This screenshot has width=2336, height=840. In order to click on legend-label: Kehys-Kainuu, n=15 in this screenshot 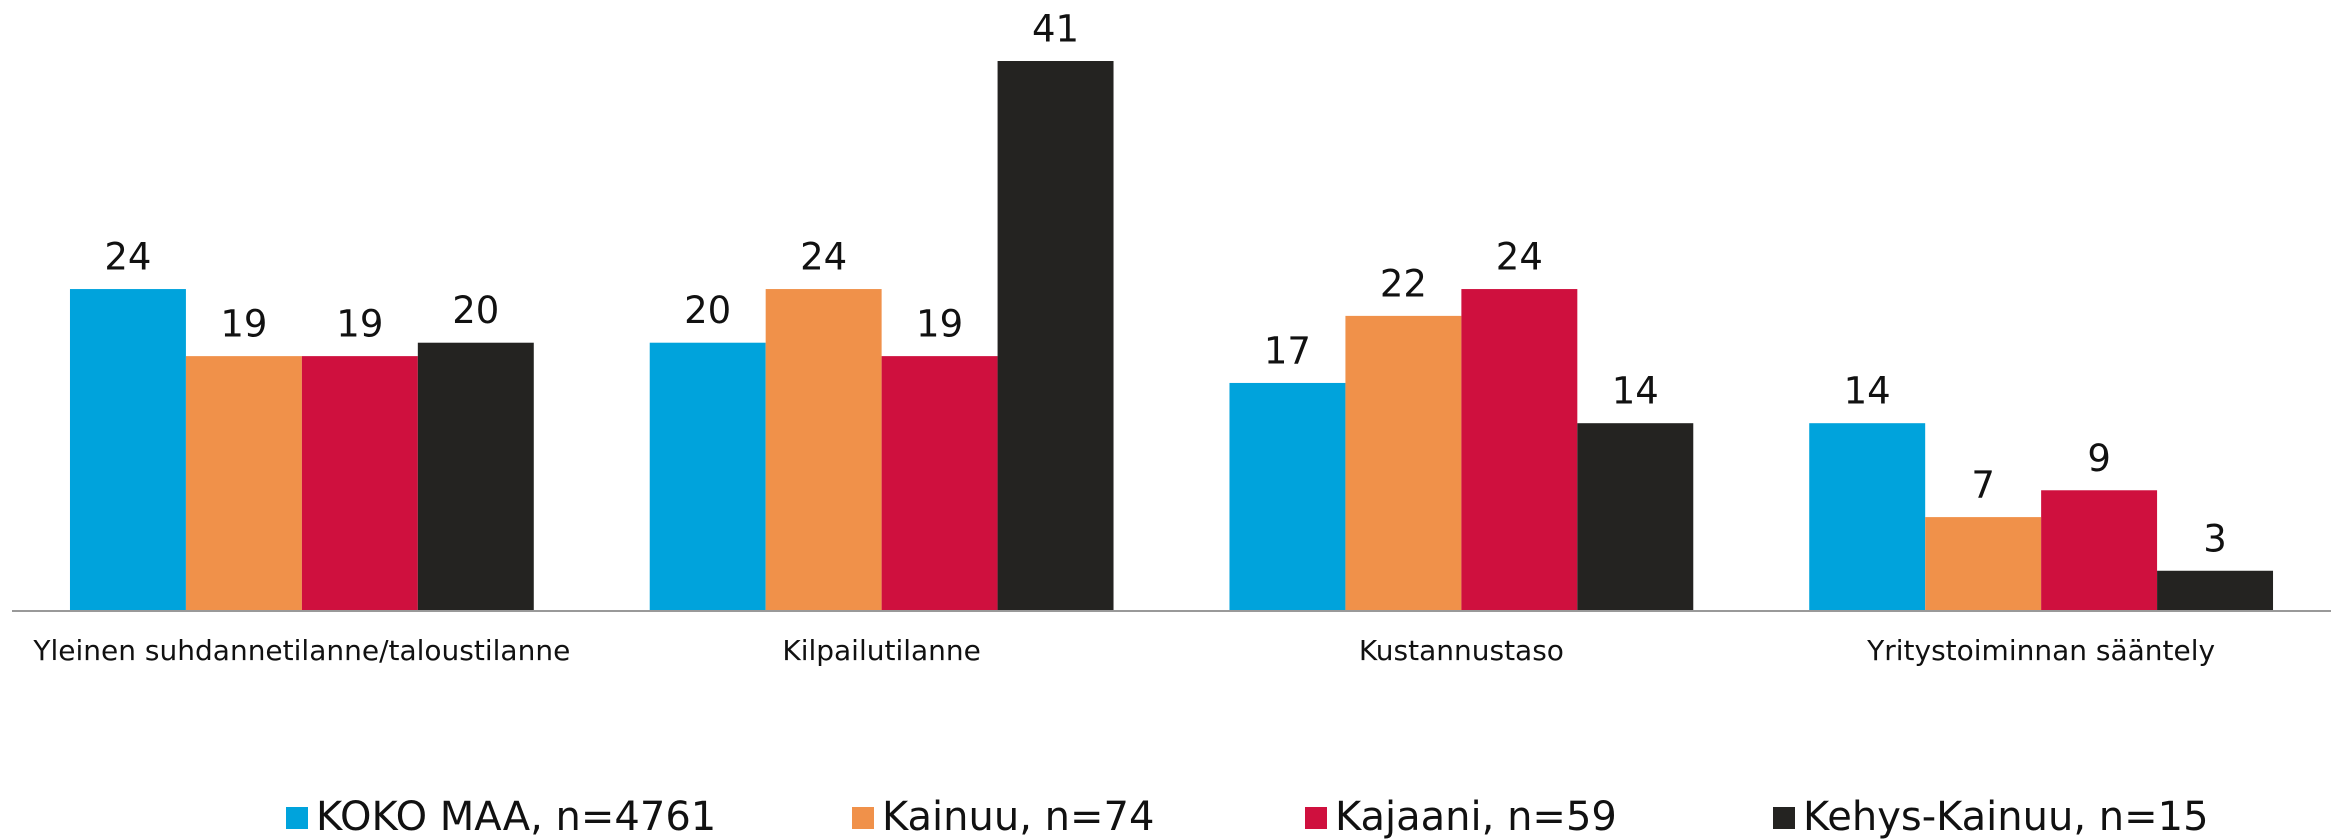, I will do `click(2006, 817)`.